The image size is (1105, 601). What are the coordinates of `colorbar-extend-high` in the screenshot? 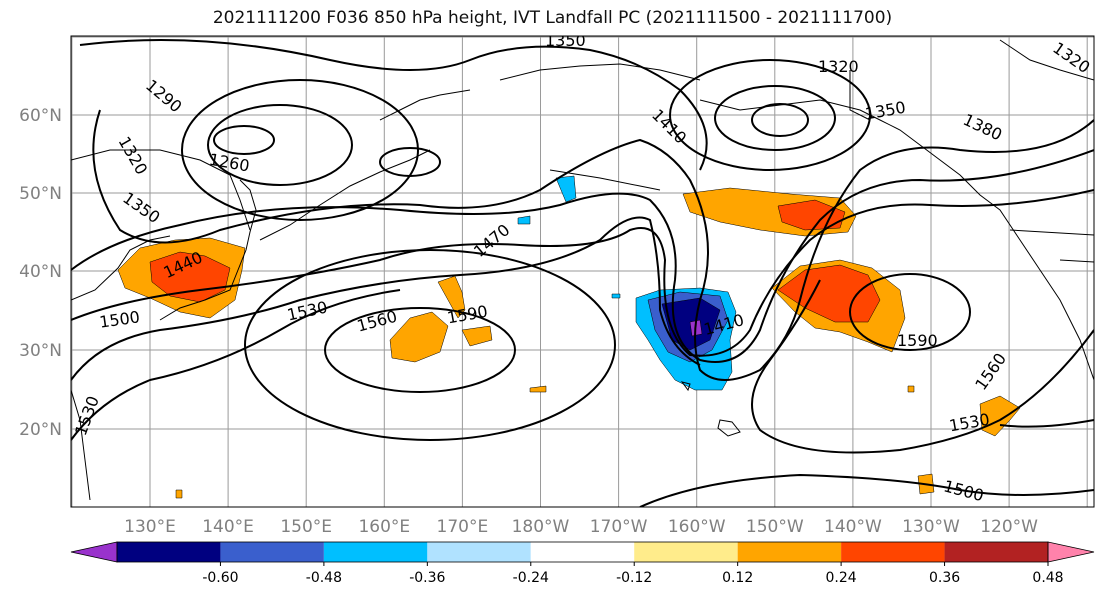 It's located at (1071, 552).